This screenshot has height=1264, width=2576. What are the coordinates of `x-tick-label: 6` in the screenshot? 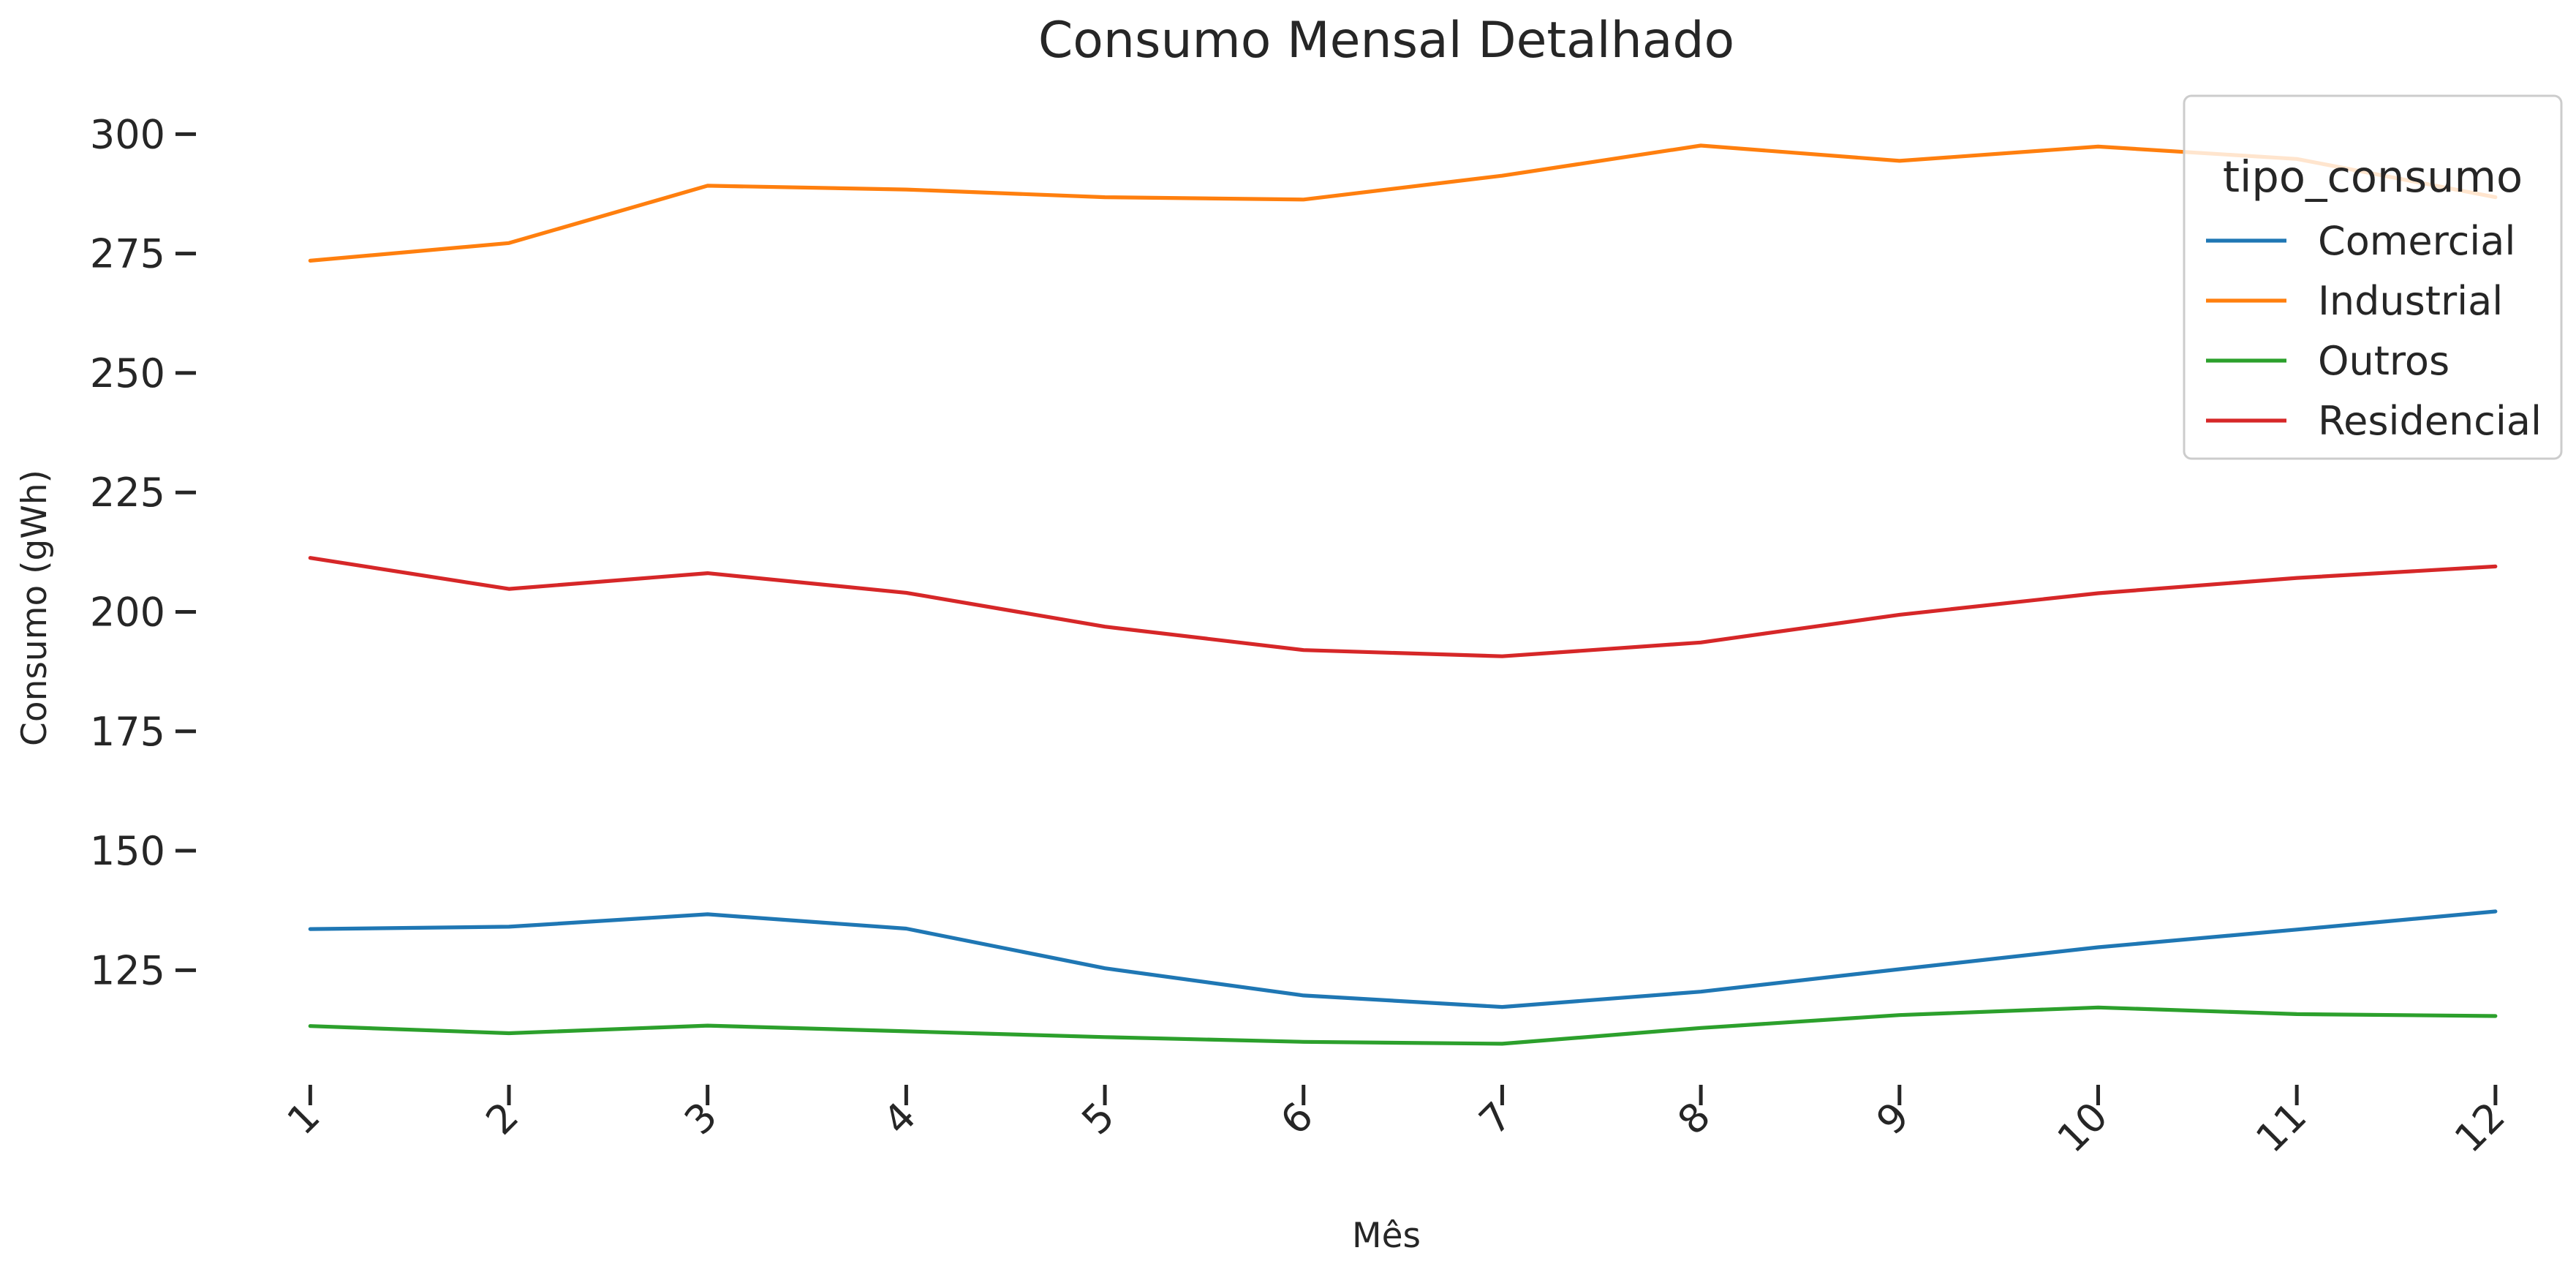 It's located at (1297, 1119).